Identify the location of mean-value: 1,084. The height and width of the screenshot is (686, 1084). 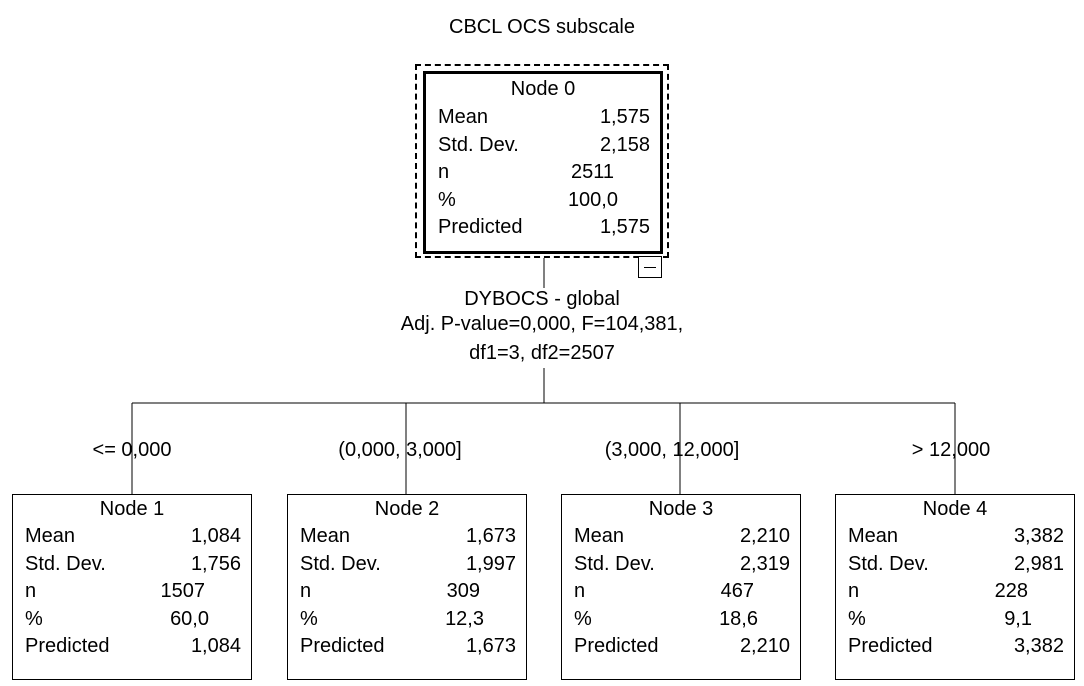
(215, 536).